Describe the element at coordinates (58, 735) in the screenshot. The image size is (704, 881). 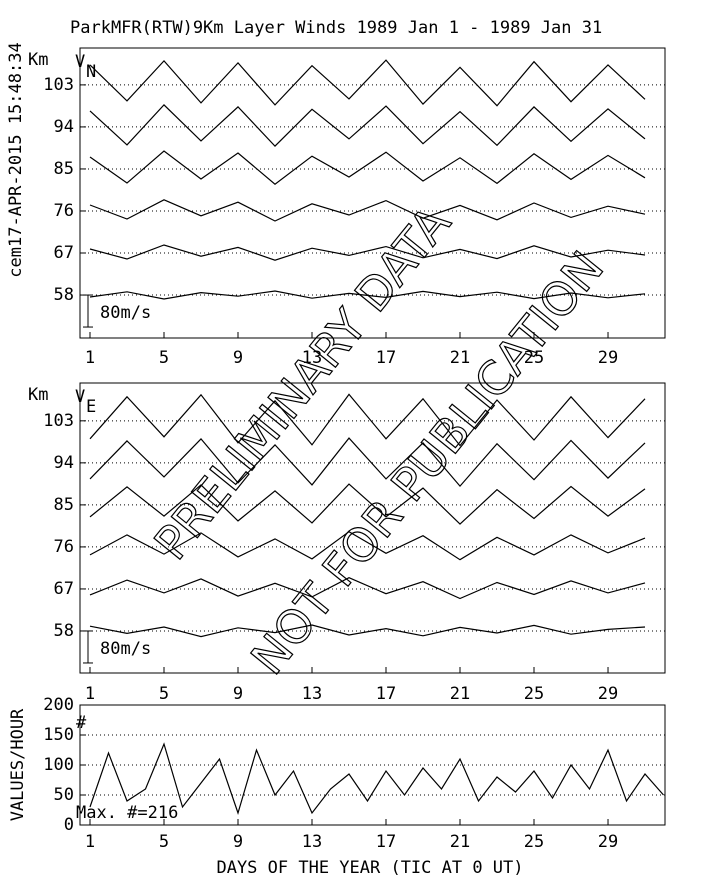
I see `y-tick-label: 150` at that location.